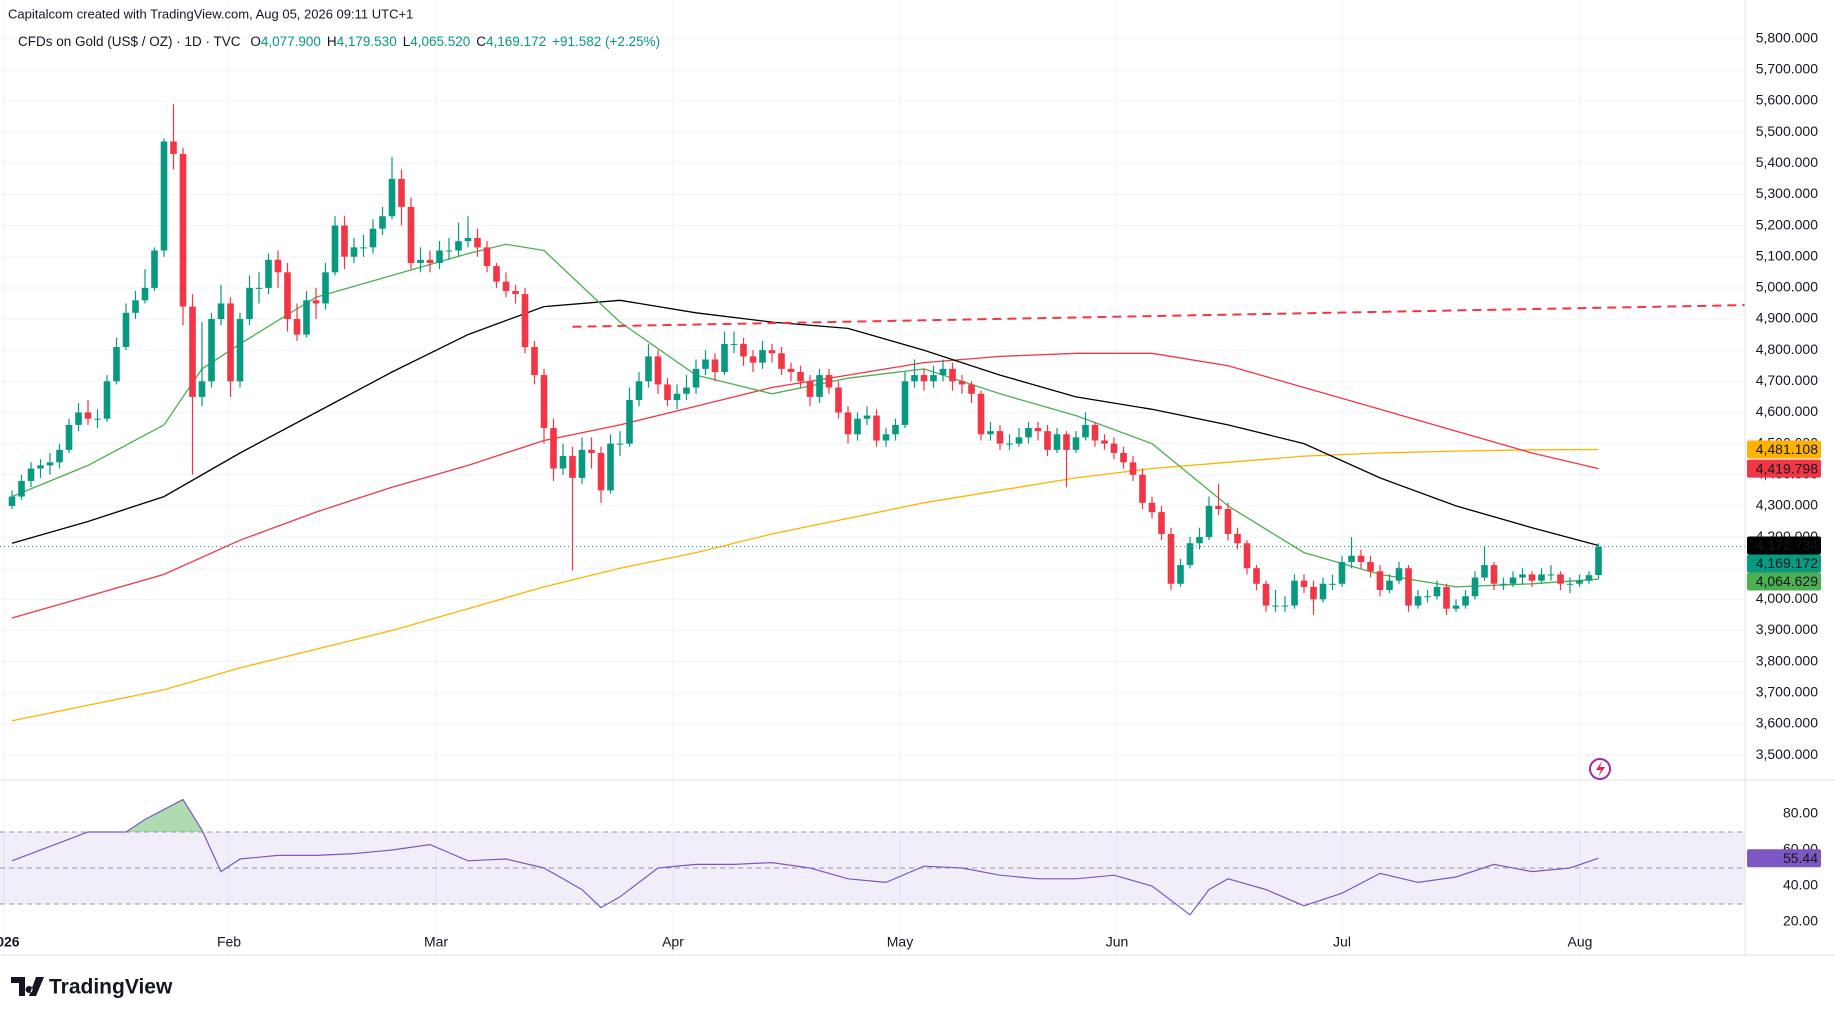 The height and width of the screenshot is (1018, 1835). I want to click on y-tick-label: 5,500.000, so click(1787, 131).